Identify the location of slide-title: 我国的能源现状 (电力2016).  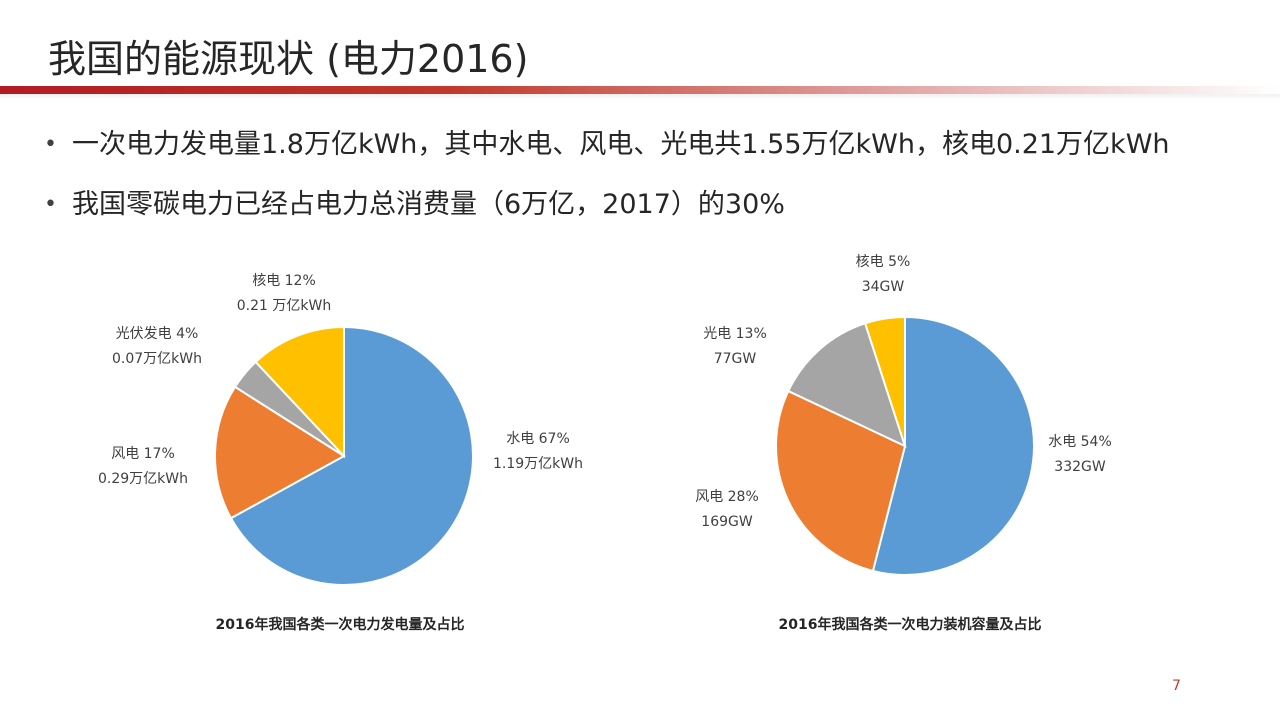
(288, 59).